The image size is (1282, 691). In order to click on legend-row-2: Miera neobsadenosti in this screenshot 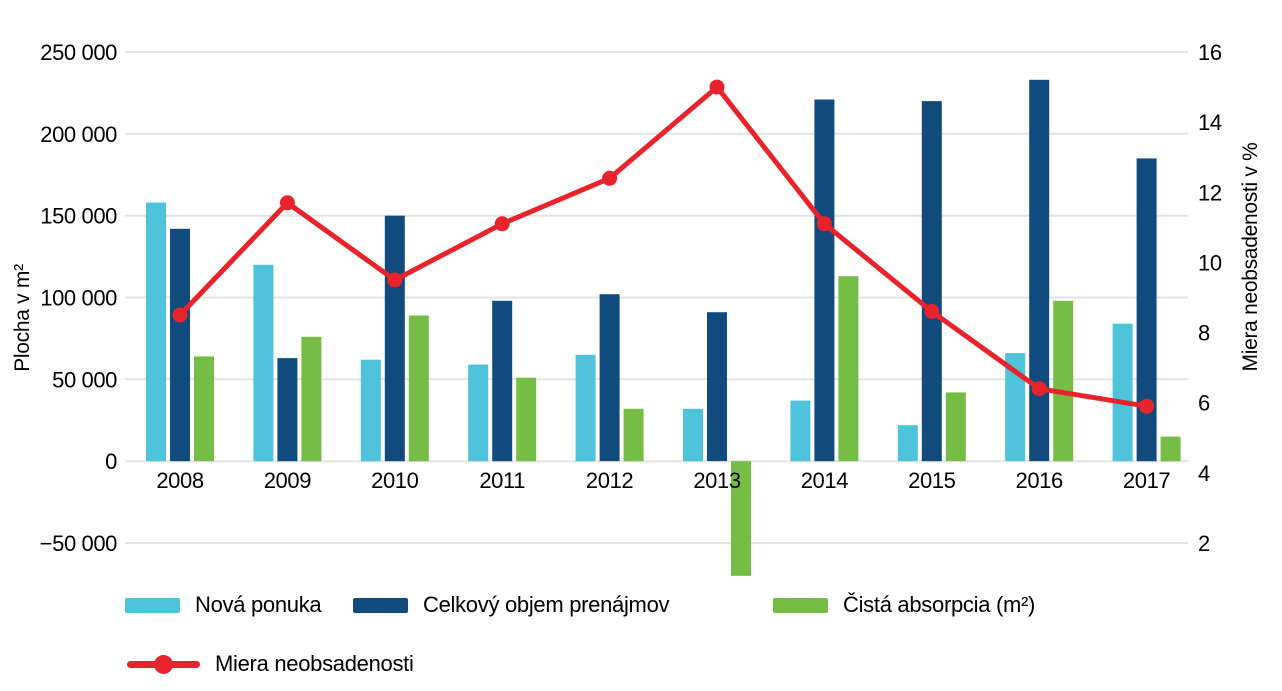, I will do `click(641, 663)`.